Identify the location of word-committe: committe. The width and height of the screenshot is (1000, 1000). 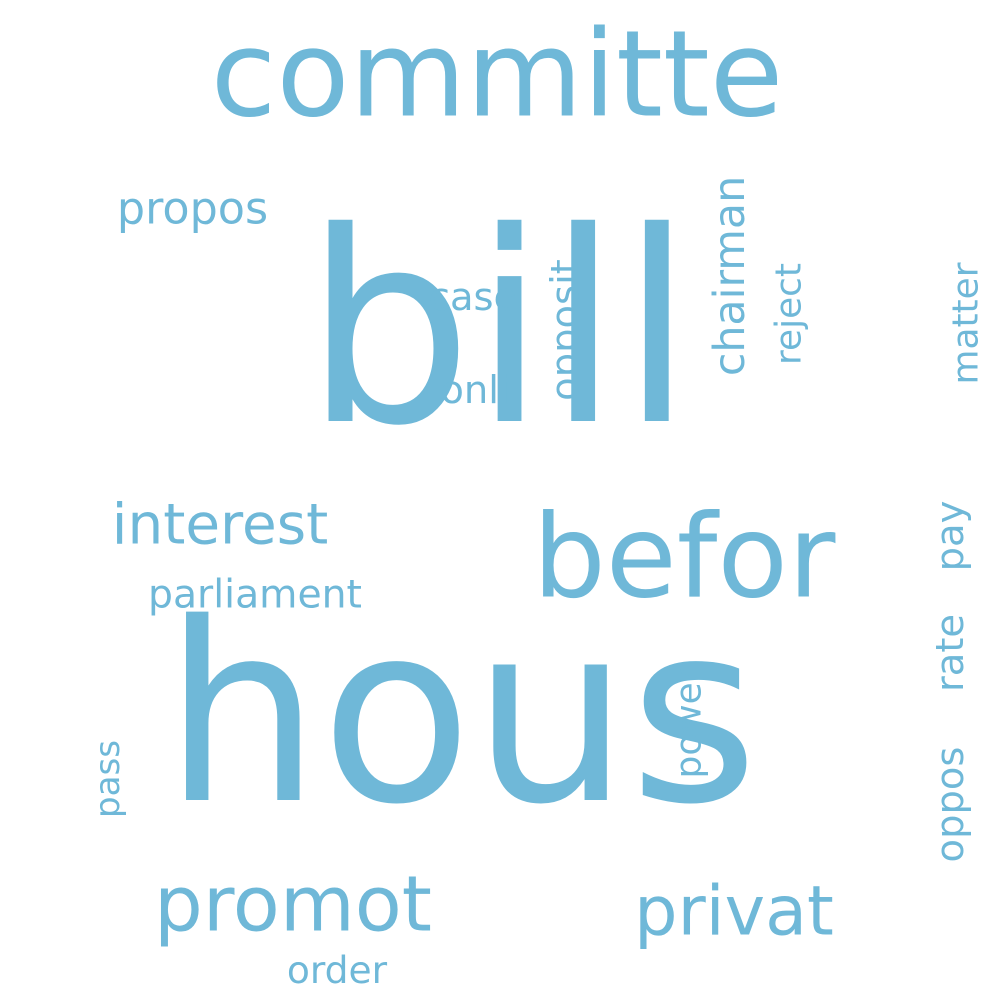
(497, 75).